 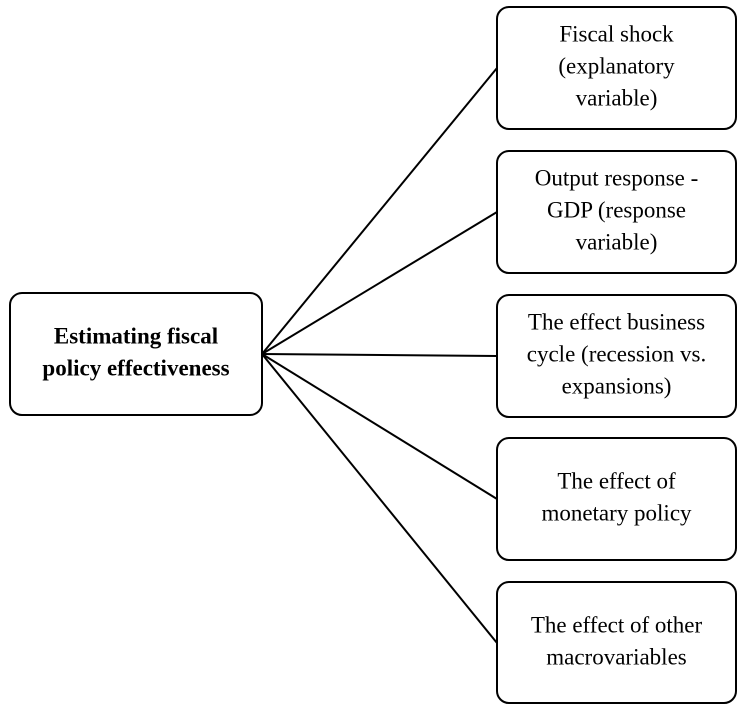 I want to click on root-box, so click(x=136, y=354).